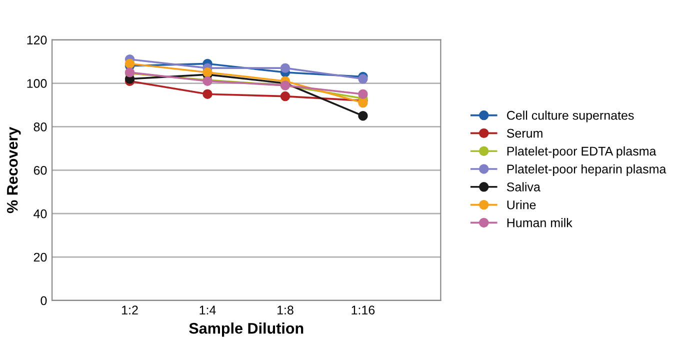 Image resolution: width=694 pixels, height=362 pixels. Describe the element at coordinates (43, 301) in the screenshot. I see `y-tick-label: 0` at that location.